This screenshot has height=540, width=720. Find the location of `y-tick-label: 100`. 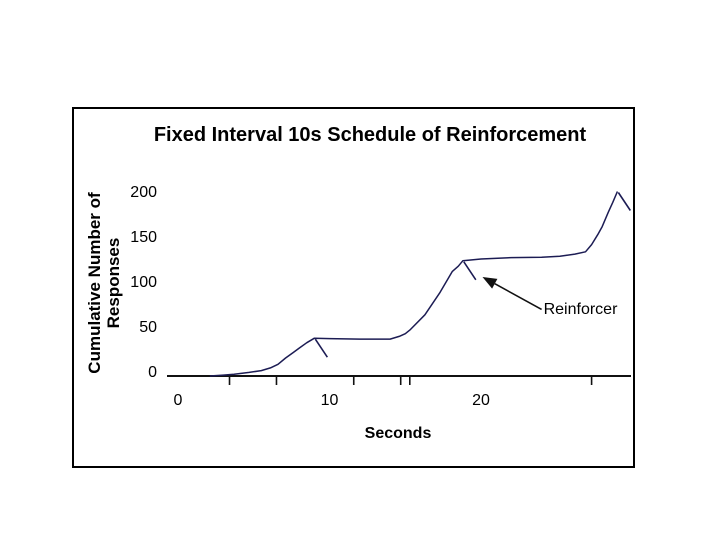

y-tick-label: 100 is located at coordinates (143, 282).